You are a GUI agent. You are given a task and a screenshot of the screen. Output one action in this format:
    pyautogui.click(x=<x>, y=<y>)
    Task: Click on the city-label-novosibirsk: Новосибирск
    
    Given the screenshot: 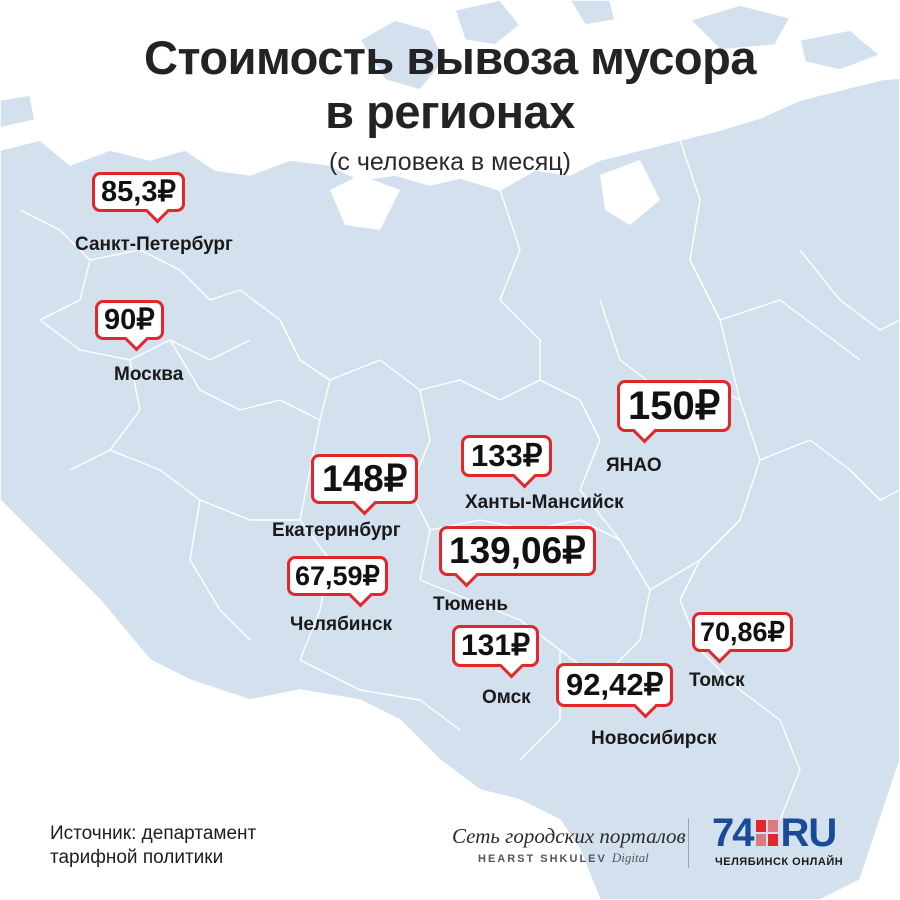 What is the action you would take?
    pyautogui.click(x=654, y=738)
    